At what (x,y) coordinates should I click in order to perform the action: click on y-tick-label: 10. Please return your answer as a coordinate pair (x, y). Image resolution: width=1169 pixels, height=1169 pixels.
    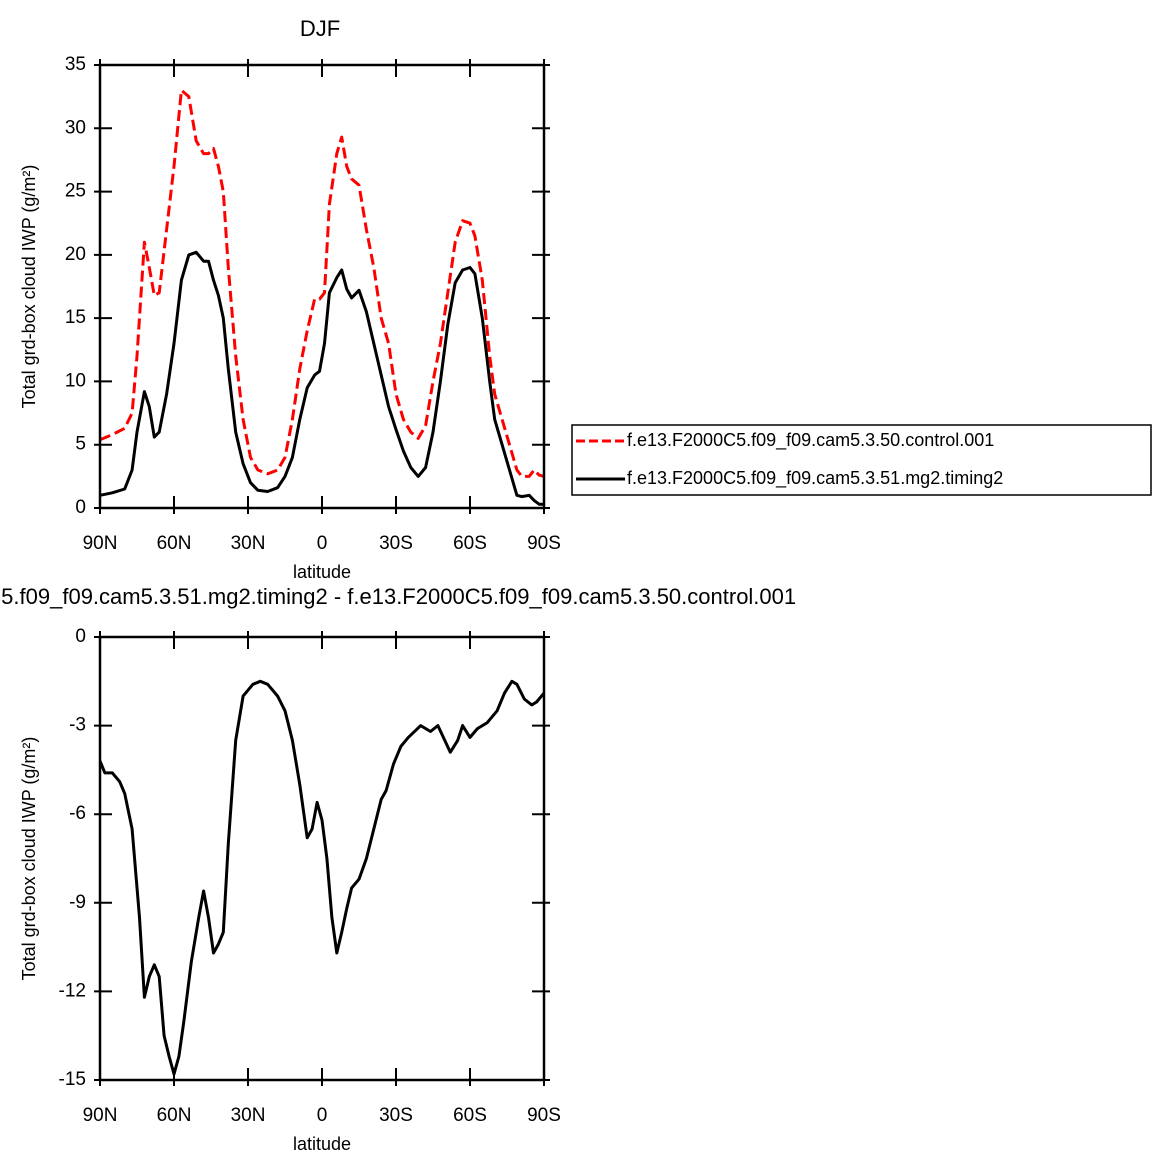
    Looking at the image, I should click on (75, 380).